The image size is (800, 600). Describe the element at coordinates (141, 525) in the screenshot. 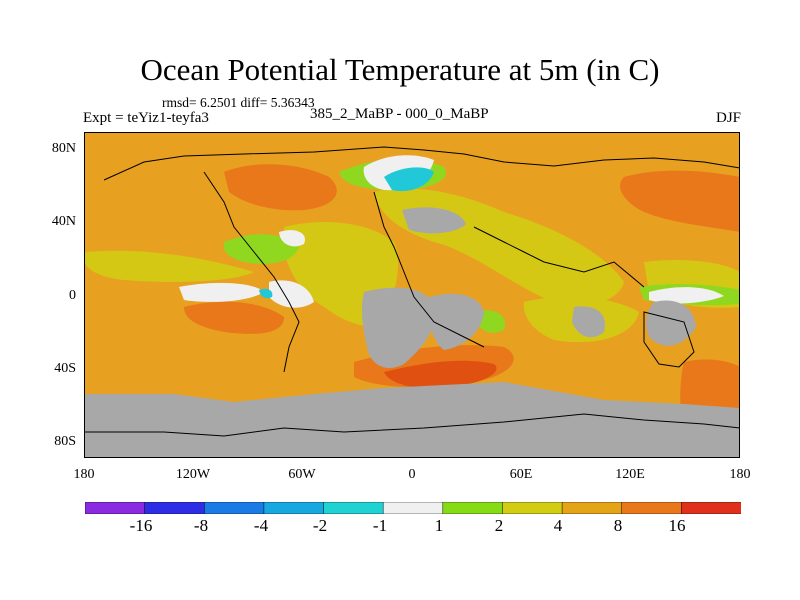

I see `colorbar-label: -16` at that location.